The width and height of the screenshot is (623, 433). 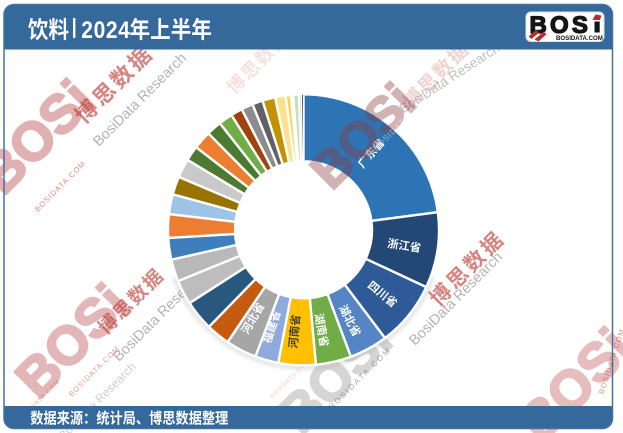 I want to click on svg-text: BOS, so click(x=561, y=25).